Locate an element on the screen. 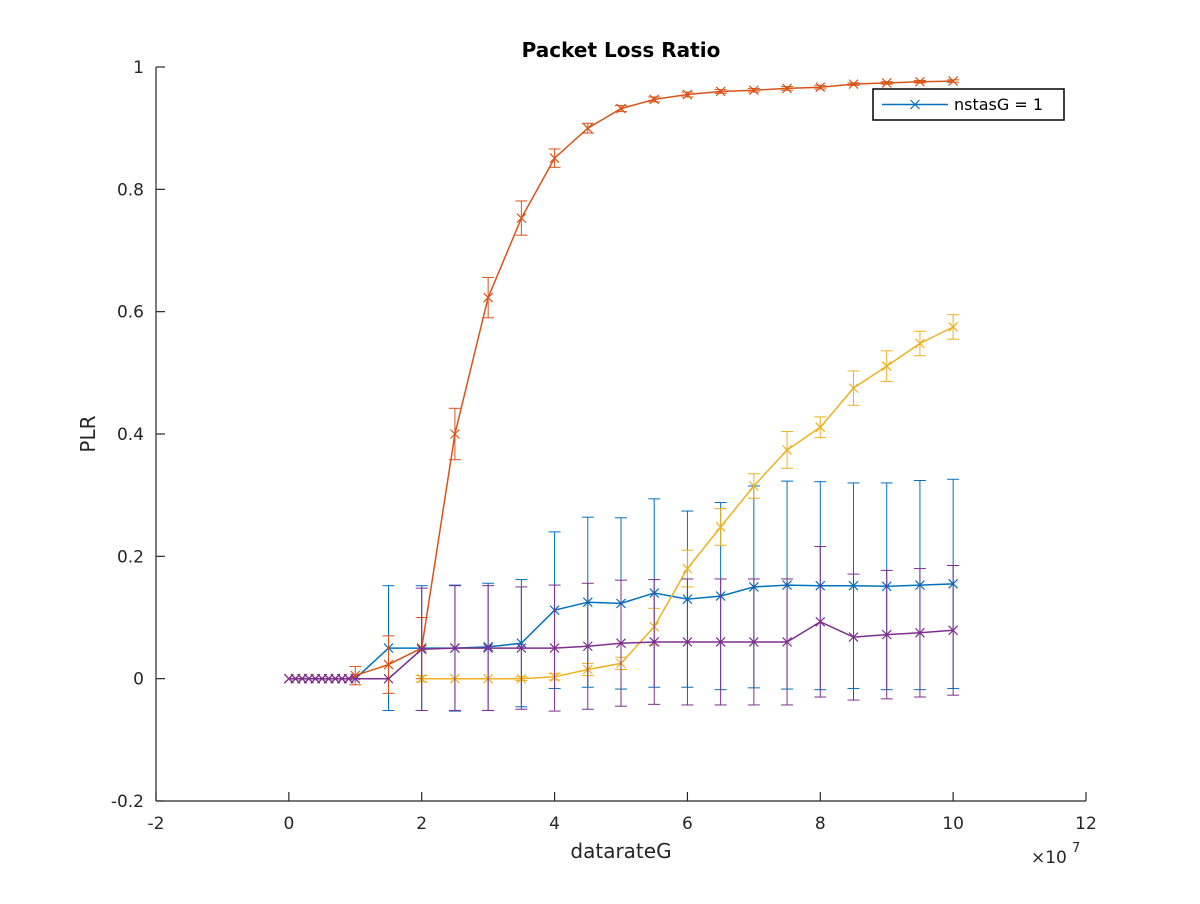  y-tick-label: 1 is located at coordinates (138, 68).